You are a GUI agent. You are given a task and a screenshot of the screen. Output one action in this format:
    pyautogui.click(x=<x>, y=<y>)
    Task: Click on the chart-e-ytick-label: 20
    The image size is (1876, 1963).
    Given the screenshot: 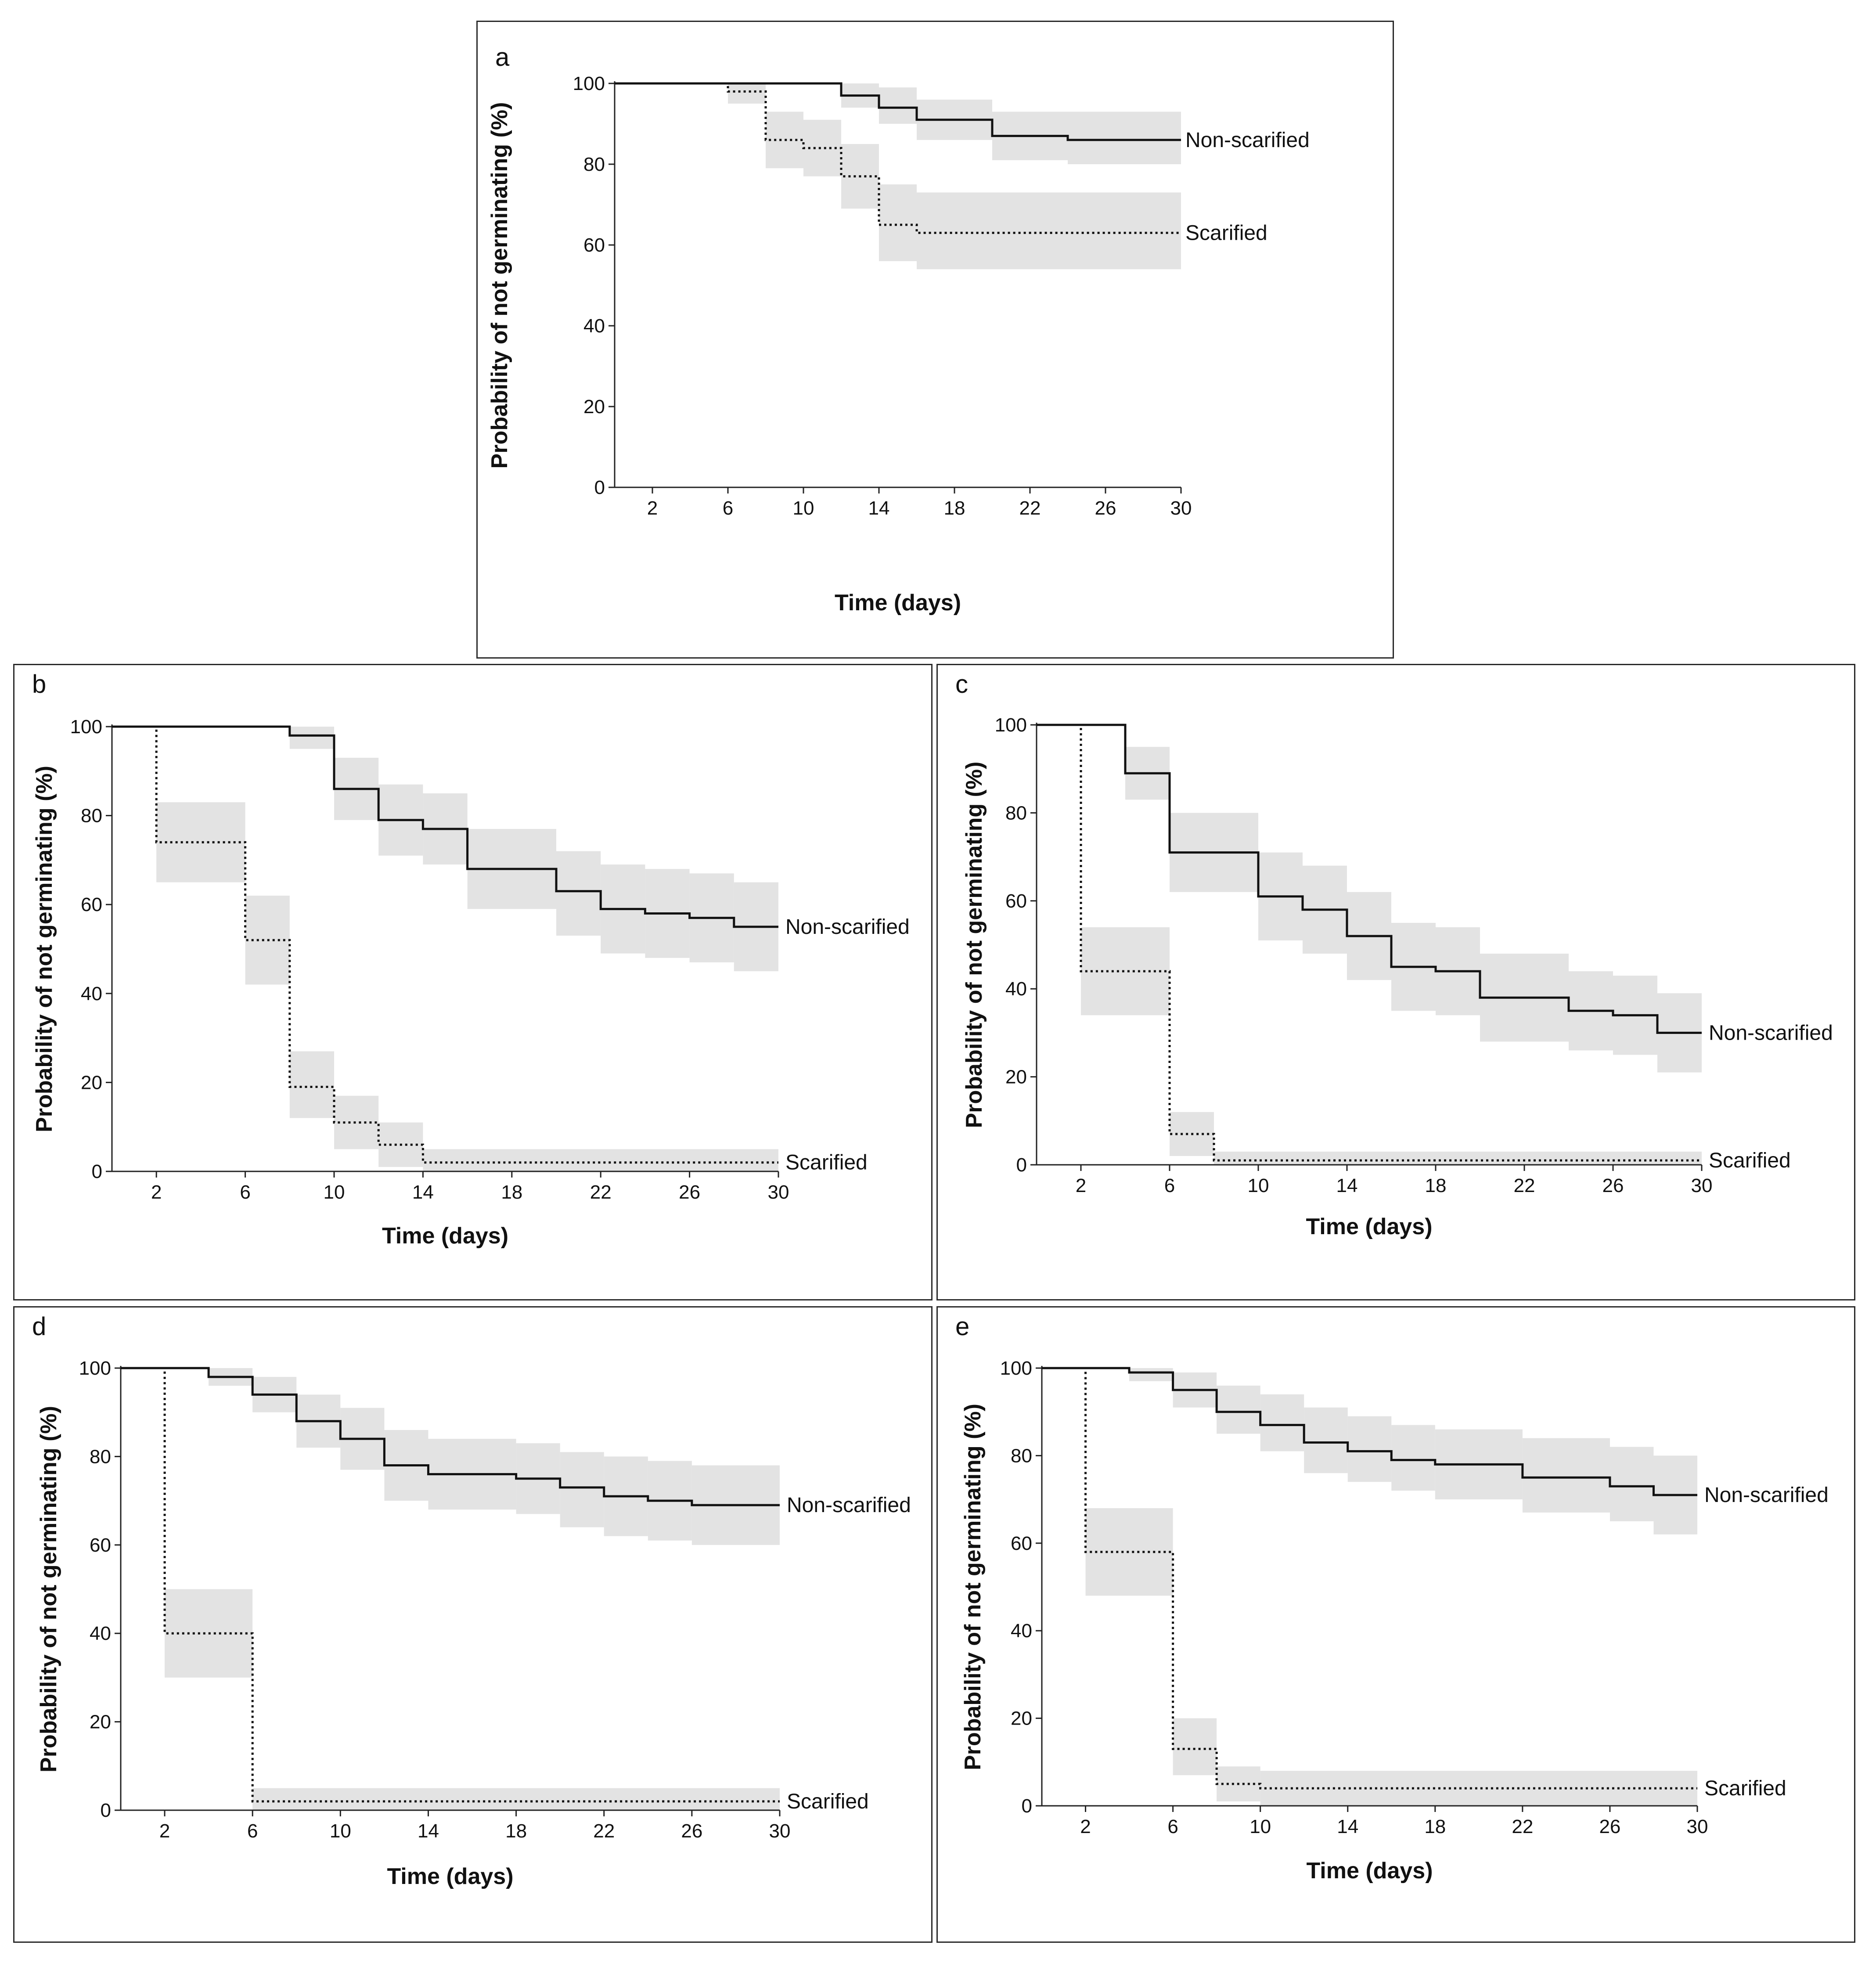 What is the action you would take?
    pyautogui.click(x=1021, y=1718)
    